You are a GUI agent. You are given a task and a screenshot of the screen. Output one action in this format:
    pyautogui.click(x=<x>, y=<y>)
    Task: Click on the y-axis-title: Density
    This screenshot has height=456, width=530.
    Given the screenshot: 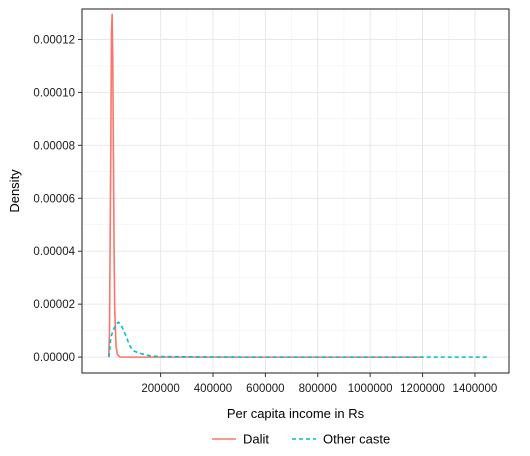 What is the action you would take?
    pyautogui.click(x=14, y=191)
    